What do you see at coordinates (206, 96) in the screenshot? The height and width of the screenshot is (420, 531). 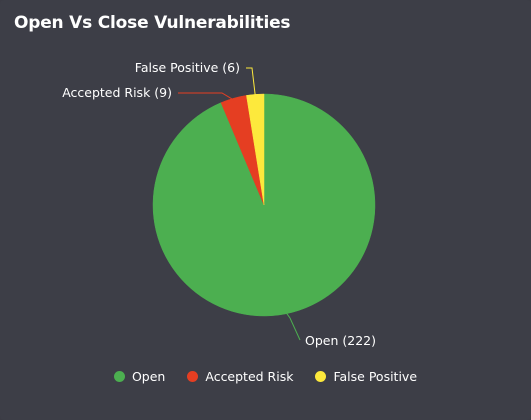 I see `leader-line-accepted-risk` at bounding box center [206, 96].